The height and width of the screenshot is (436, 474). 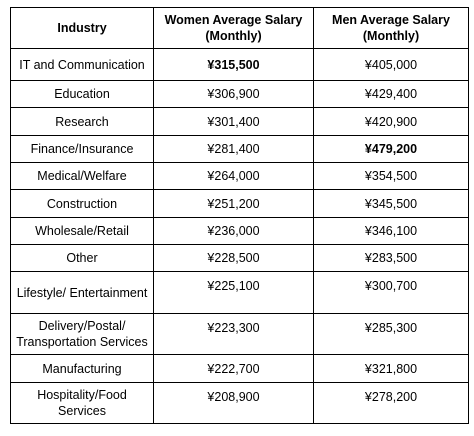 I want to click on men-salary-cell: ¥405,000, so click(x=391, y=64).